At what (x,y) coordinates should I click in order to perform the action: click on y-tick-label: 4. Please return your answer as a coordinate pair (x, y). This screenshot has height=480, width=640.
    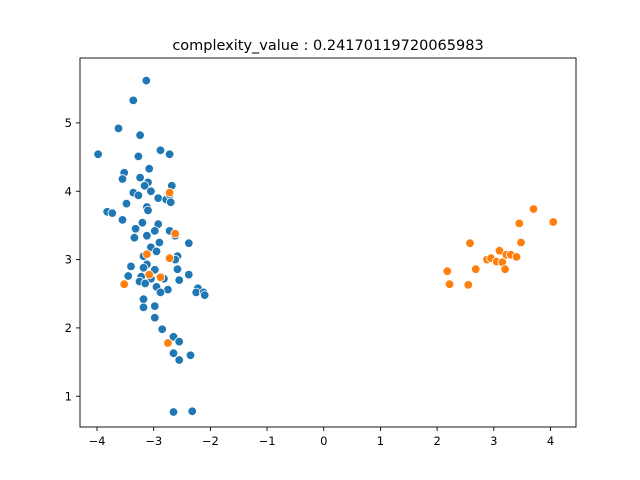
    Looking at the image, I should click on (68, 191).